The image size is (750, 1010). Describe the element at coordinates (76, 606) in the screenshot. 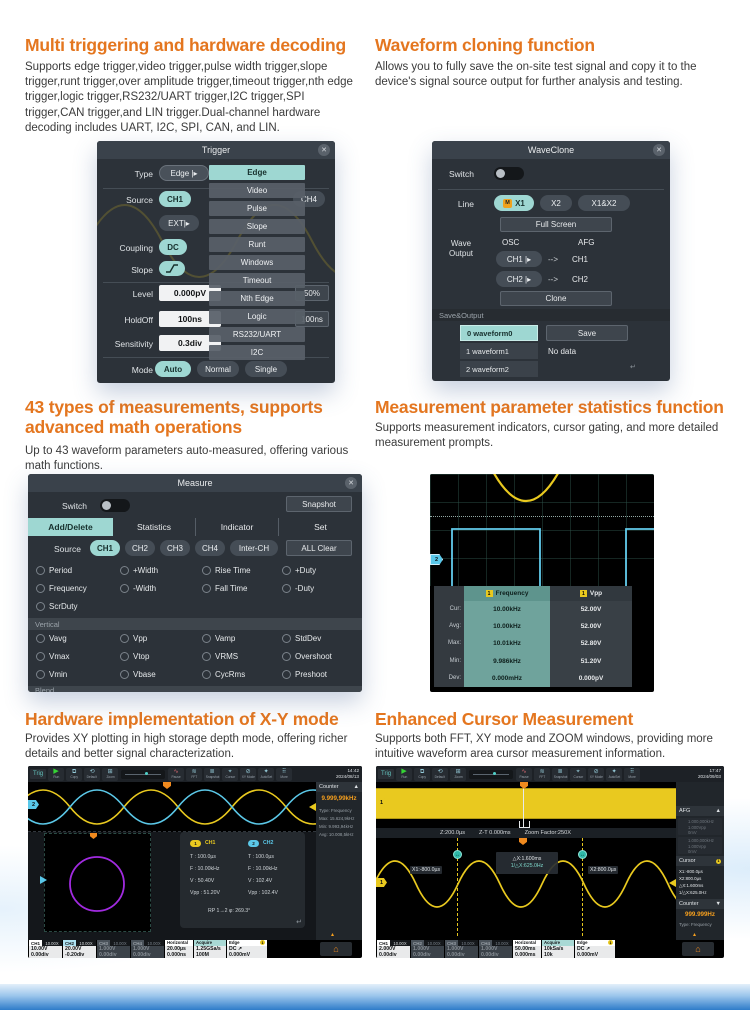

I see `measure-item: ScrDuty` at that location.